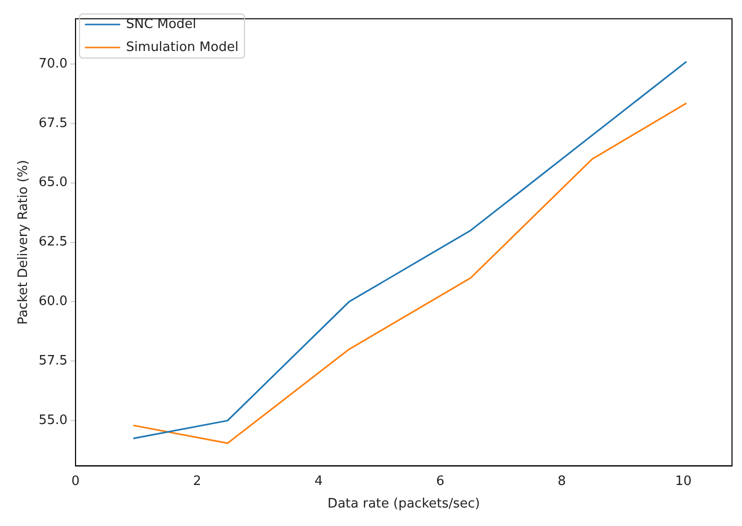 This screenshot has width=742, height=526. What do you see at coordinates (53, 420) in the screenshot?
I see `y-tick-label: 55.0` at bounding box center [53, 420].